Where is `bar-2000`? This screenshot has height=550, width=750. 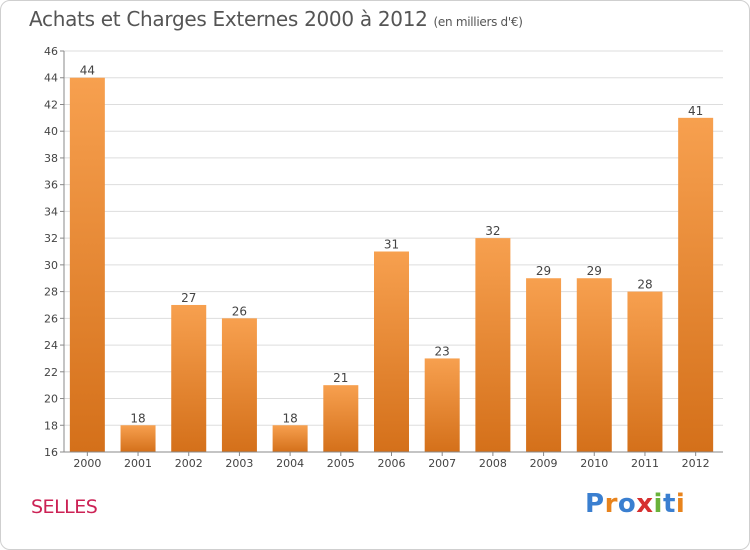 bar-2000 is located at coordinates (87, 264).